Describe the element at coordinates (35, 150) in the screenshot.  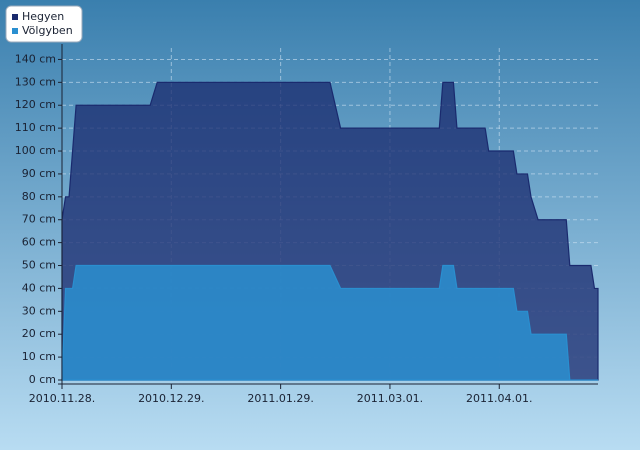
I see `y-tick-label: 100 cm` at that location.